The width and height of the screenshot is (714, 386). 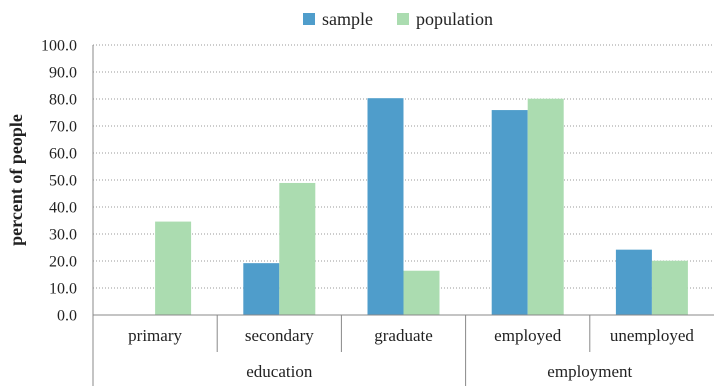 I want to click on y-tick-label: 10.0, so click(x=63, y=289).